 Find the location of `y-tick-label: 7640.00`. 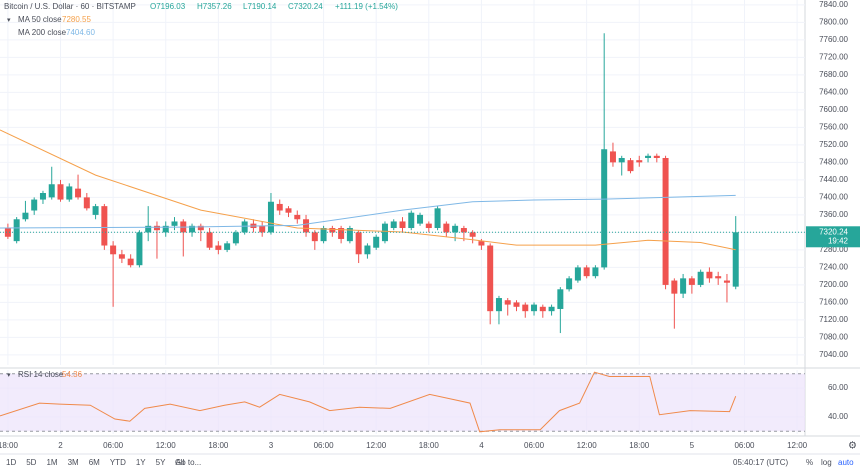

y-tick-label: 7640.00 is located at coordinates (833, 91).